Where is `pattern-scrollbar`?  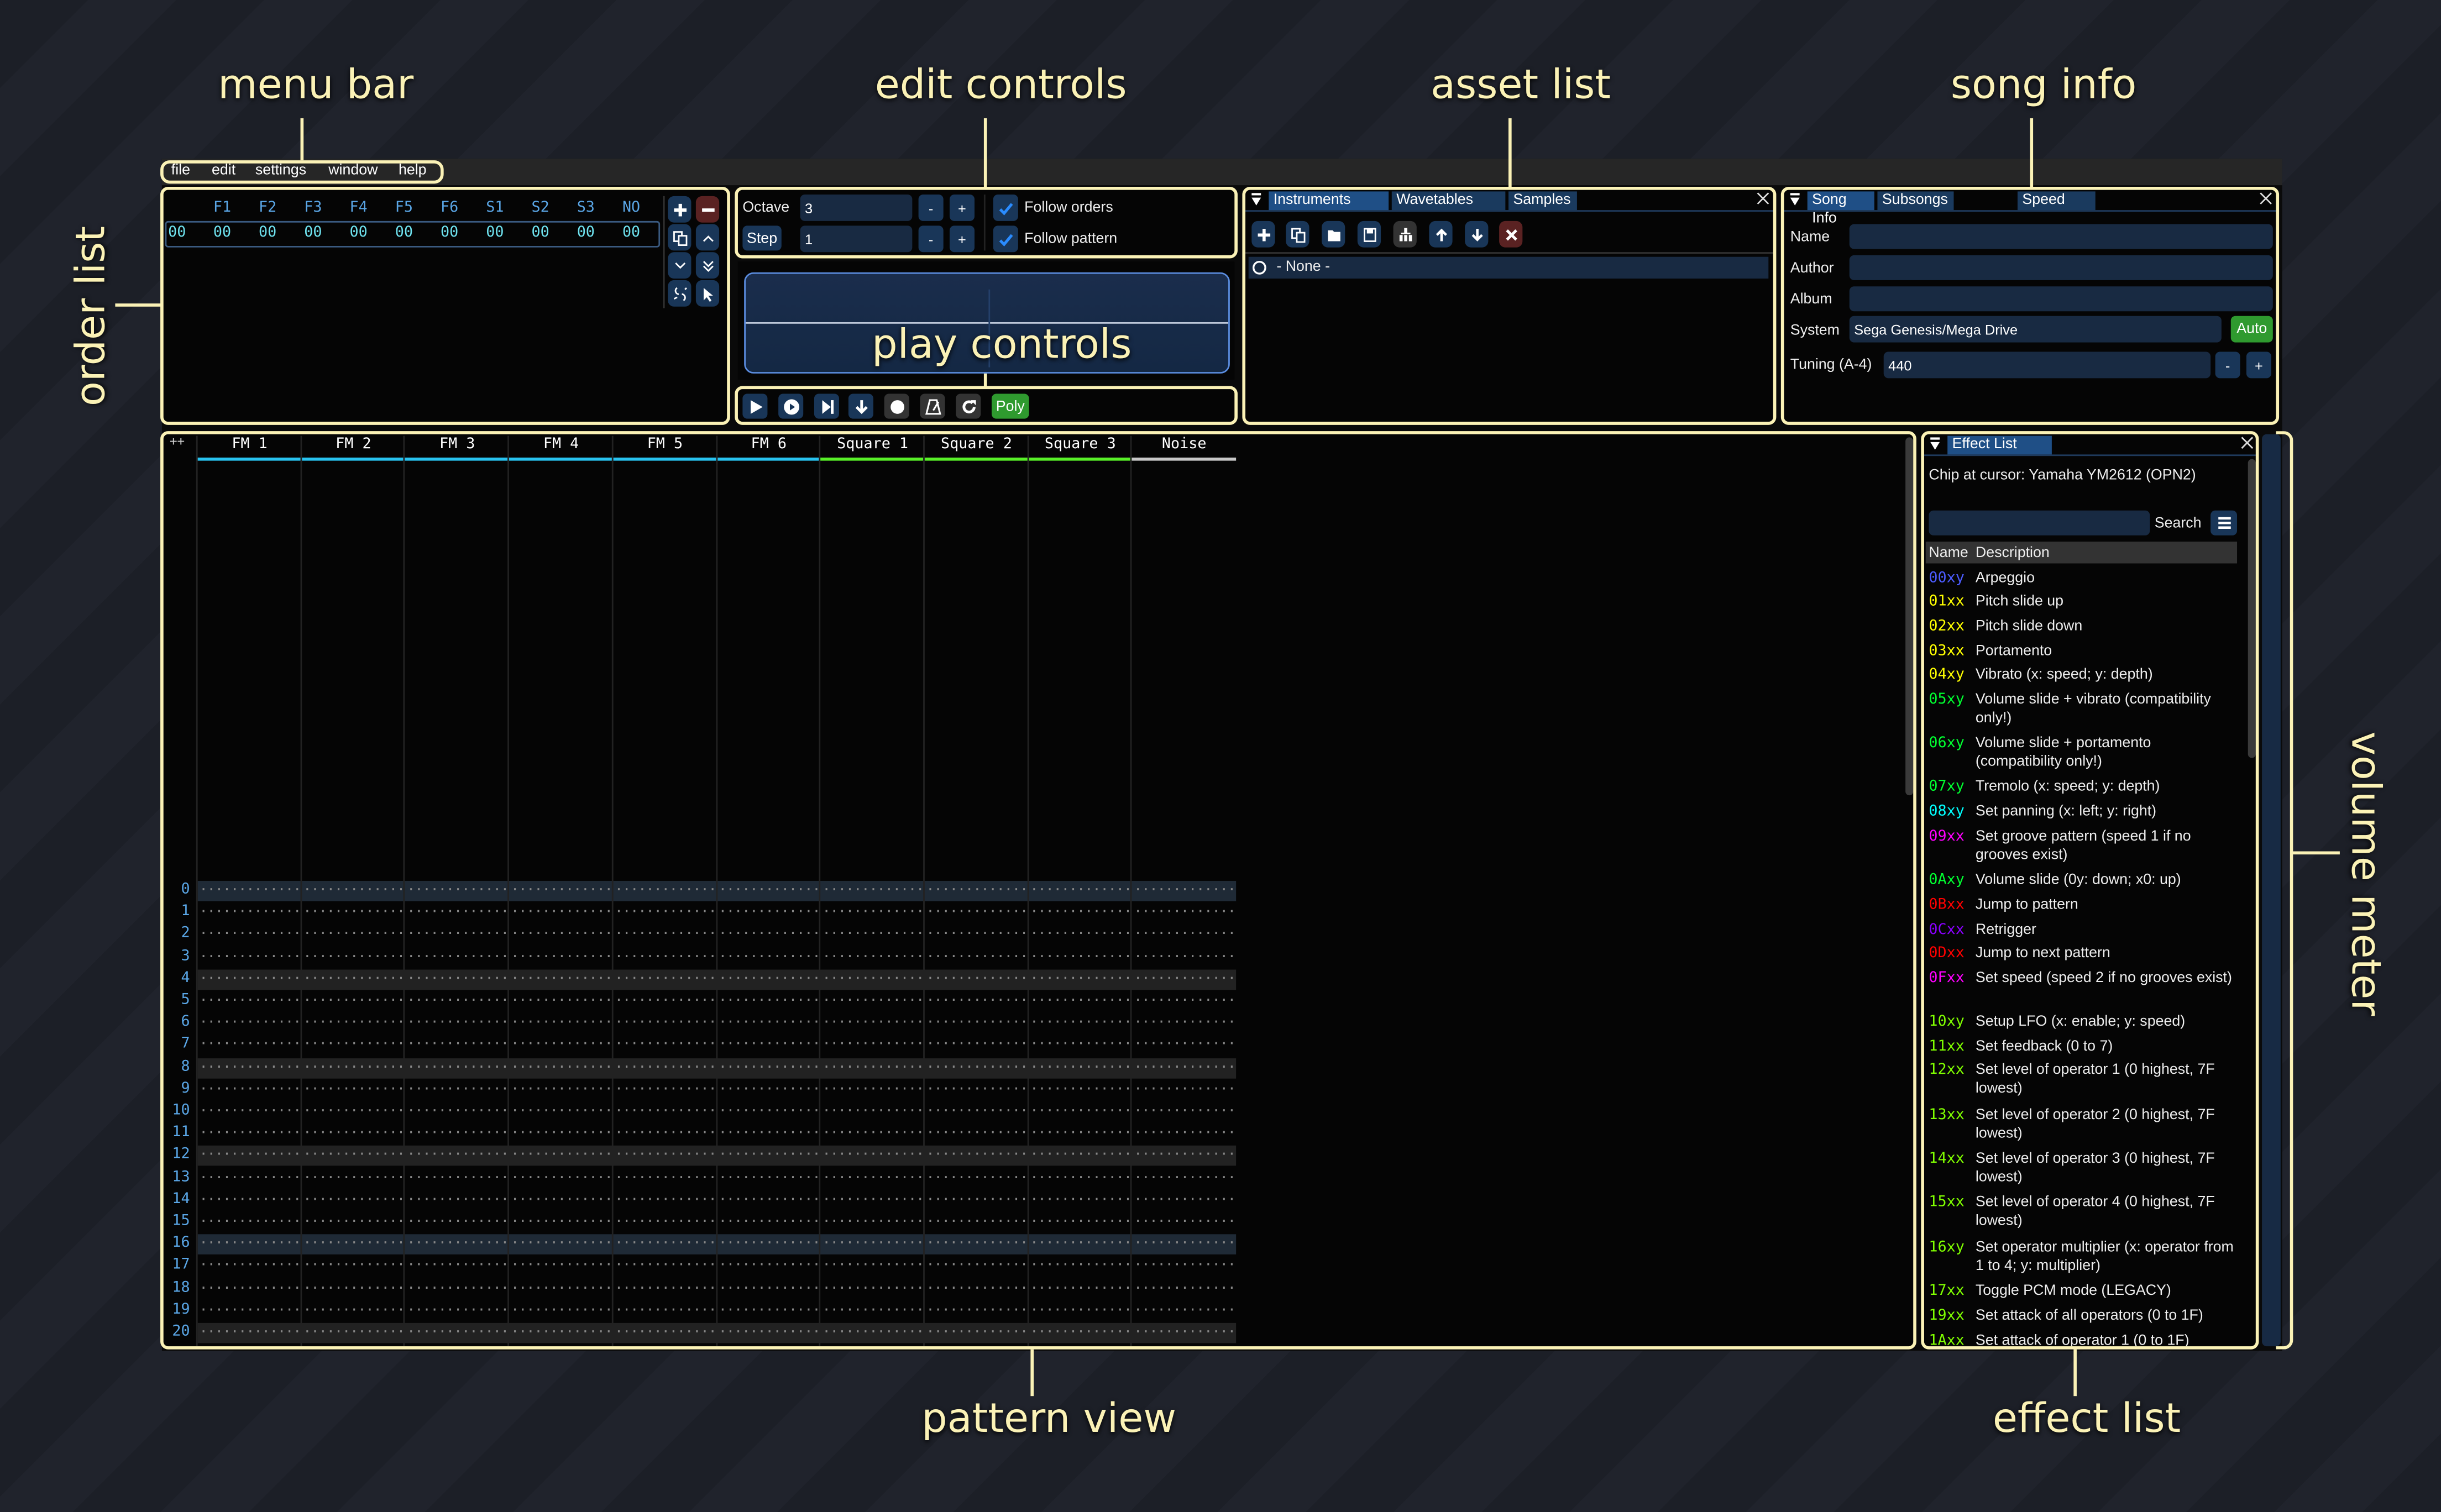
pattern-scrollbar is located at coordinates (1909, 617).